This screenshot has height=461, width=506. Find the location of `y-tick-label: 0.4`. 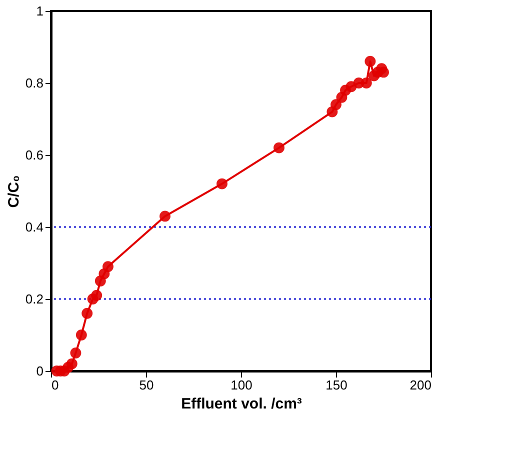

y-tick-label: 0.4 is located at coordinates (34, 227).